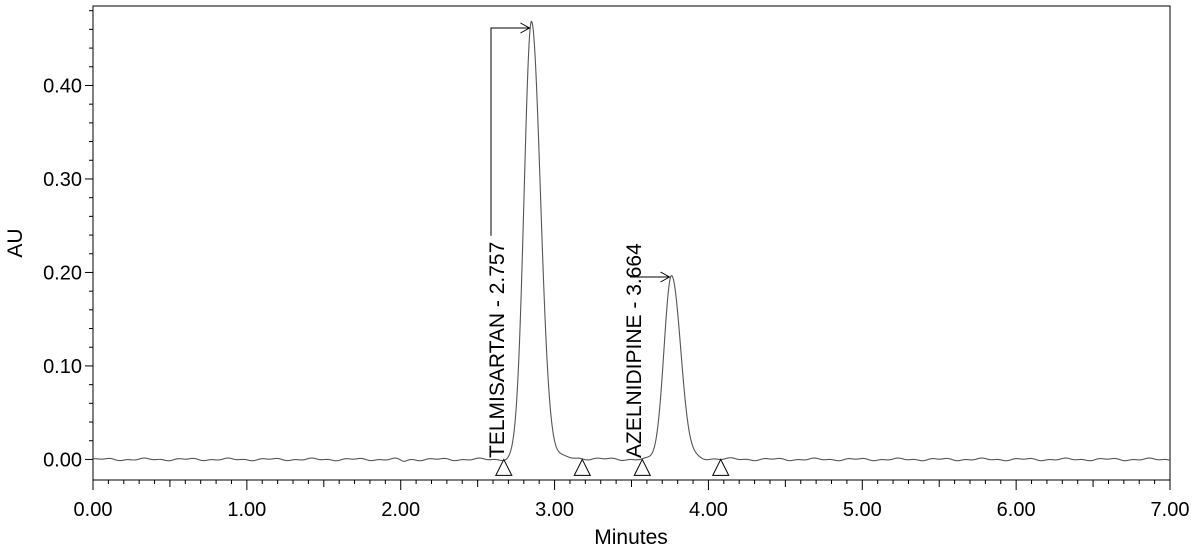 The height and width of the screenshot is (553, 1198). Describe the element at coordinates (497, 350) in the screenshot. I see `peak-label: TELMISARTAN - 2.757` at that location.